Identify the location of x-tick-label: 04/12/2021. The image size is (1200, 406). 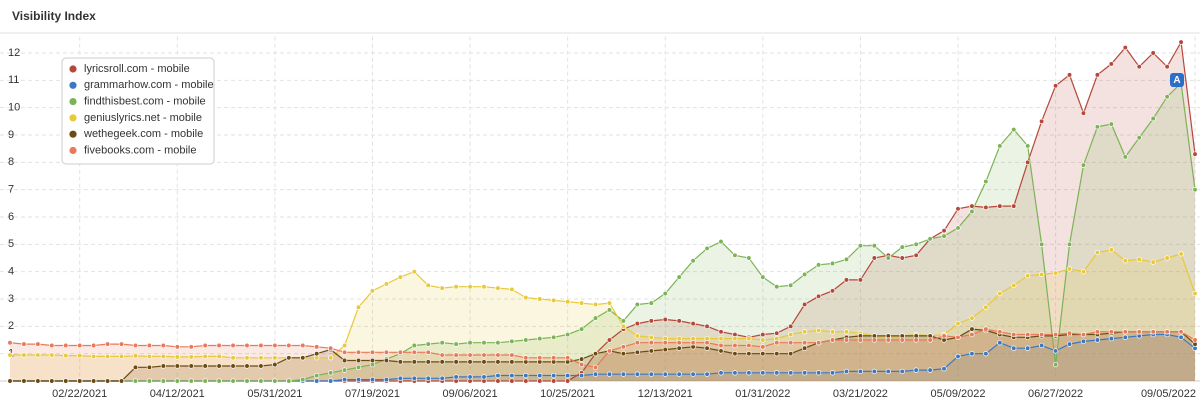
(177, 394).